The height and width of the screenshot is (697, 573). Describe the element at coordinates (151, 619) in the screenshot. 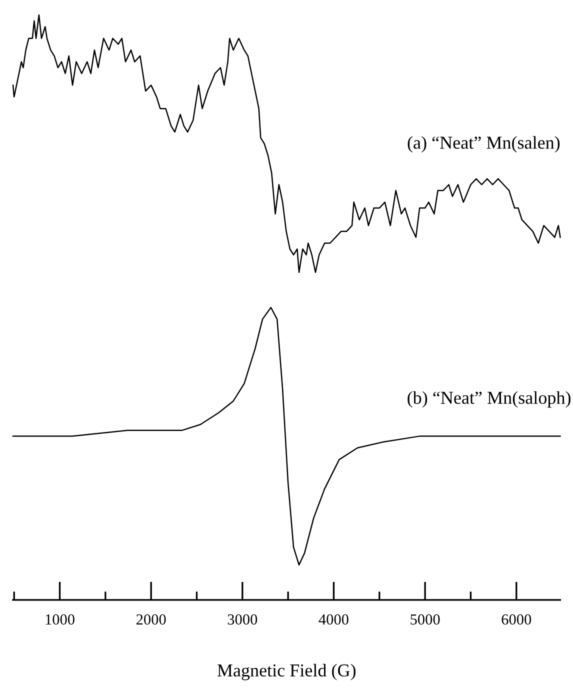

I see `x-tick-label: 2000` at that location.